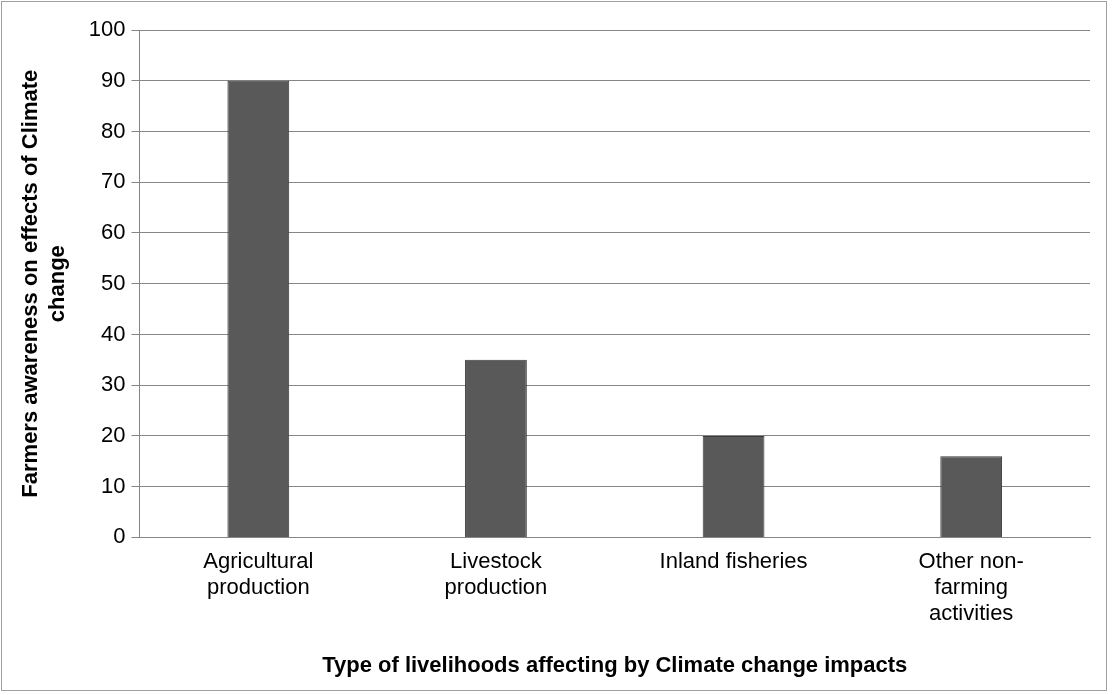  Describe the element at coordinates (113, 333) in the screenshot. I see `y-tick-label: 40` at that location.